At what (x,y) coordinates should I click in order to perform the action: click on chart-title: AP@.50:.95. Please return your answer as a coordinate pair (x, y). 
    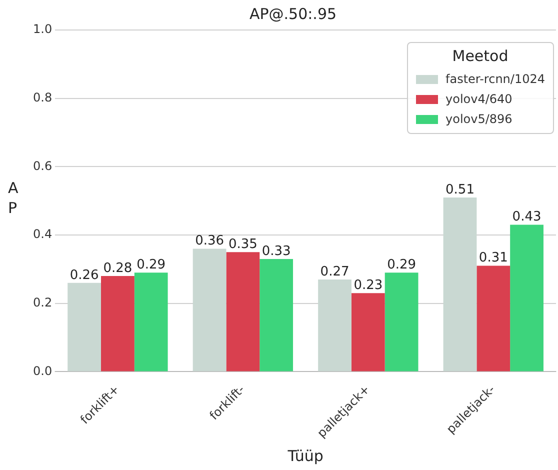
    Looking at the image, I should click on (293, 13).